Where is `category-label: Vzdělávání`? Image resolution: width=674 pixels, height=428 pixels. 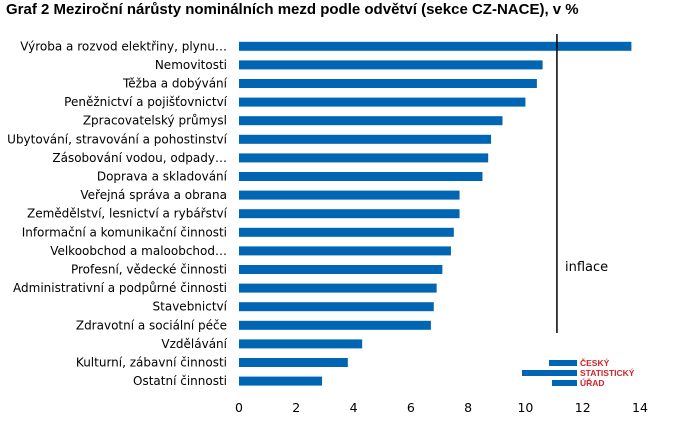 category-label: Vzdělávání is located at coordinates (194, 344).